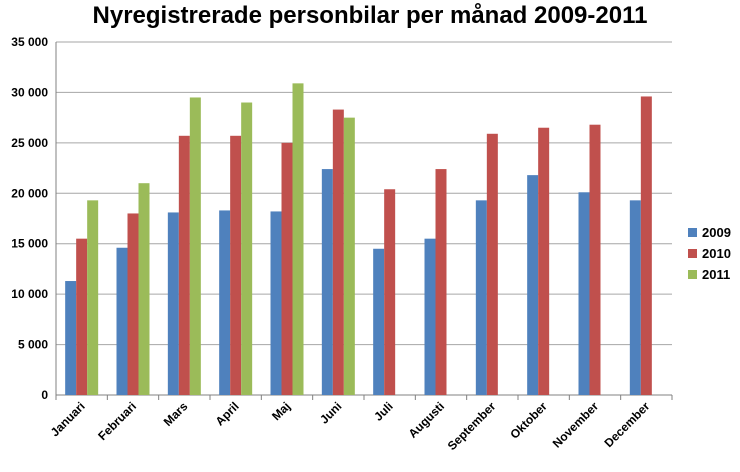 The width and height of the screenshot is (740, 472). I want to click on x-tick-label: December, so click(627, 424).